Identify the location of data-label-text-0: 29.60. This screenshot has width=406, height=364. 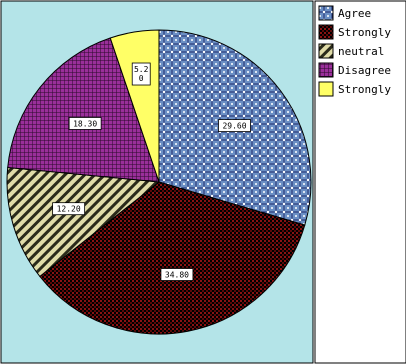
(234, 126).